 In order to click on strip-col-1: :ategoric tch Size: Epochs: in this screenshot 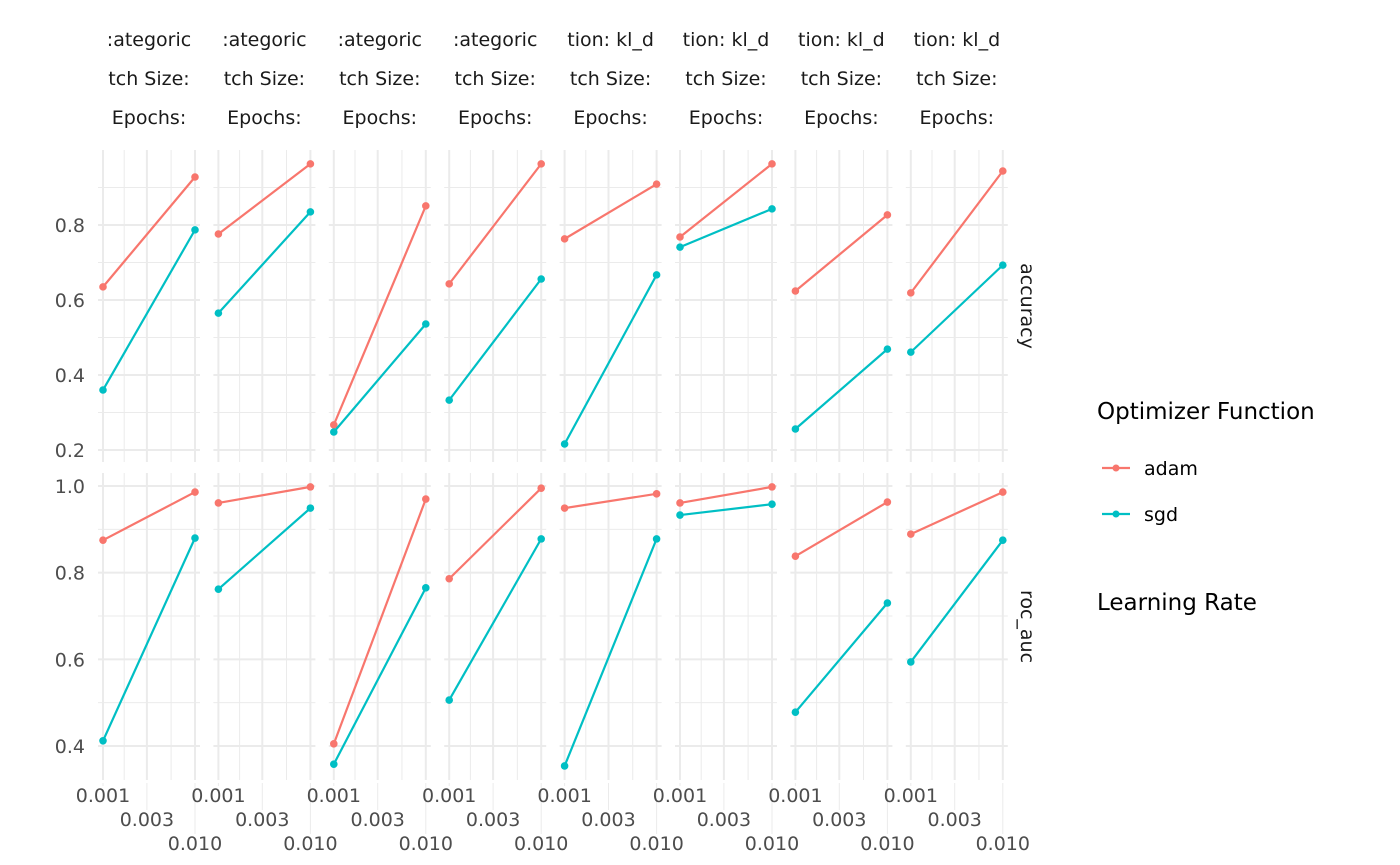, I will do `click(149, 79)`.